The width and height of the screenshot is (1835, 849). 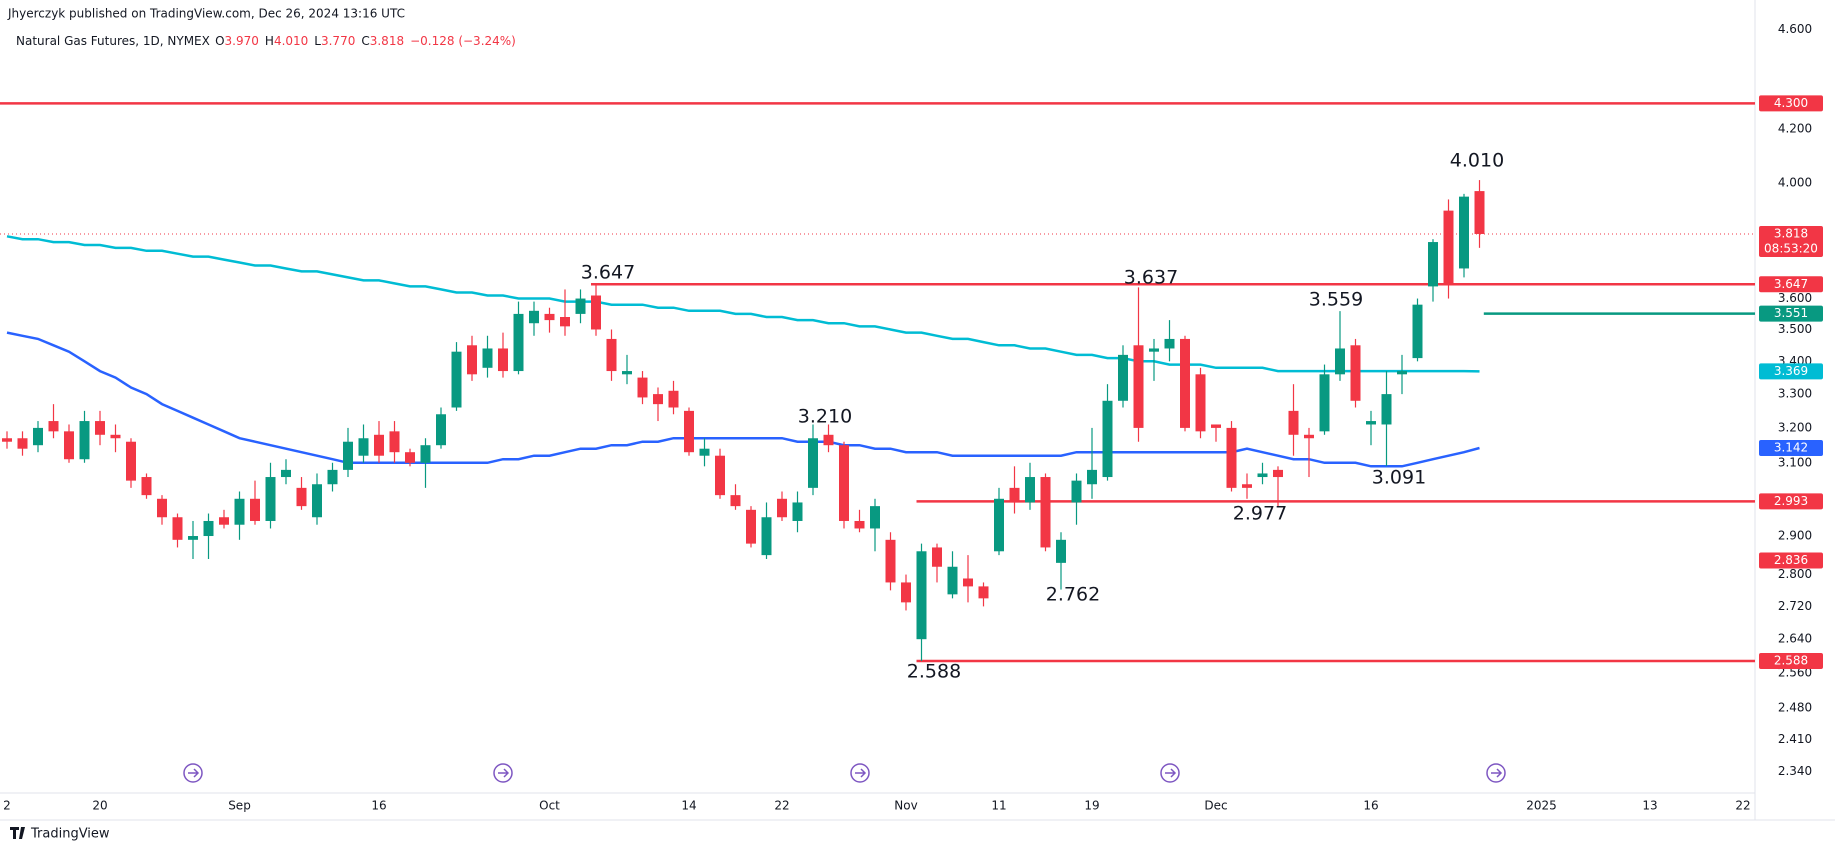 I want to click on y-tick-label: 2.900, so click(x=1795, y=536).